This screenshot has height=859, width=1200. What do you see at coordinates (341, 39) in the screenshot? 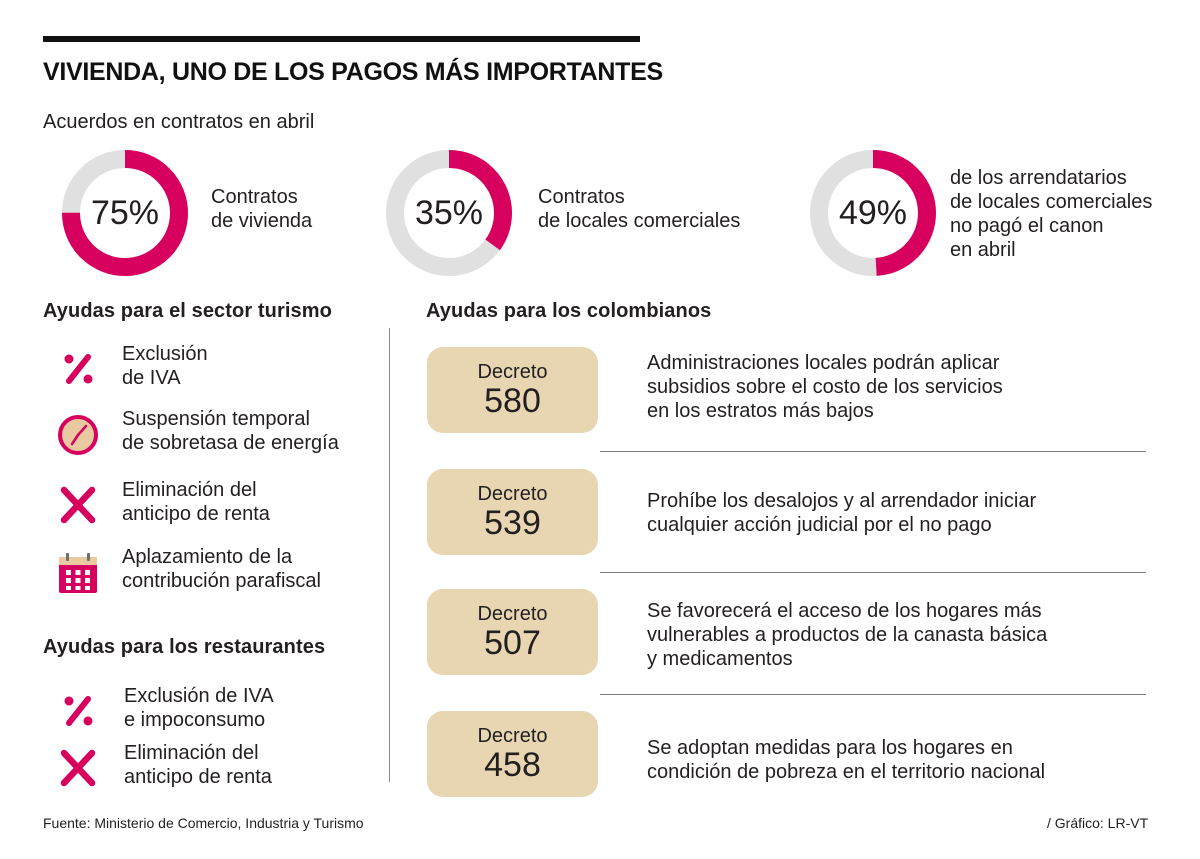
I see `top-rule` at bounding box center [341, 39].